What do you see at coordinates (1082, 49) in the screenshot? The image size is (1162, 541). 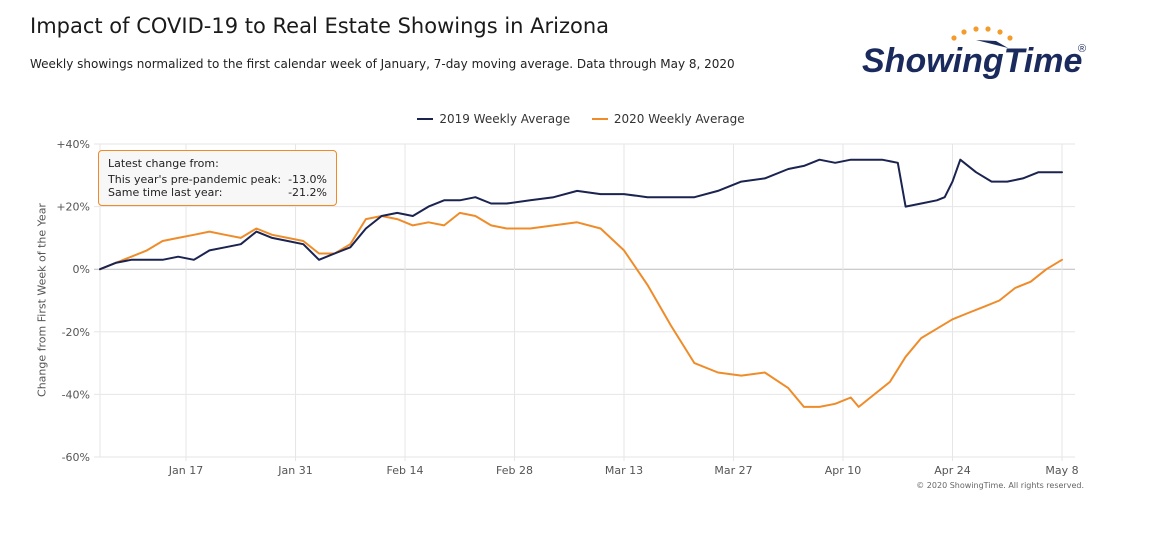 I see `logo-registered-mark: ®` at bounding box center [1082, 49].